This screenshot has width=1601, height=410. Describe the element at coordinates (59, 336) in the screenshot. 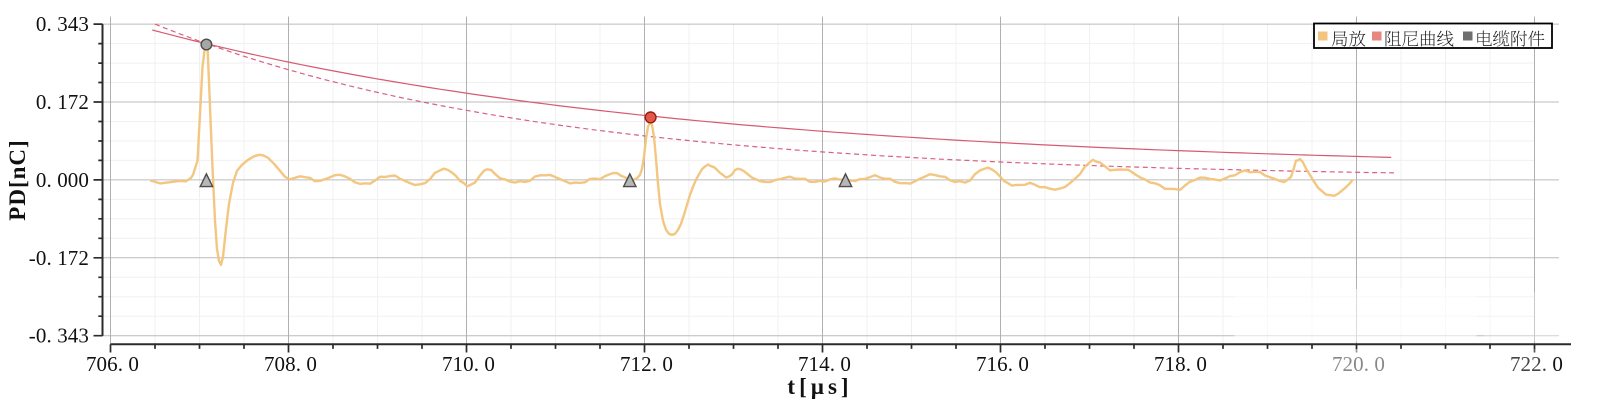

I see `svg-text: -0. 343` at that location.